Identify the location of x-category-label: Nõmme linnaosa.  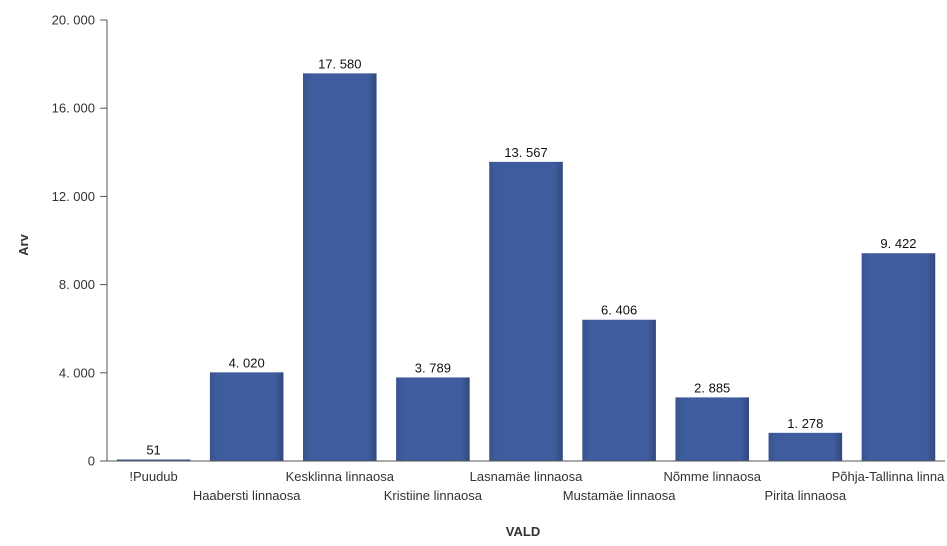
(712, 476).